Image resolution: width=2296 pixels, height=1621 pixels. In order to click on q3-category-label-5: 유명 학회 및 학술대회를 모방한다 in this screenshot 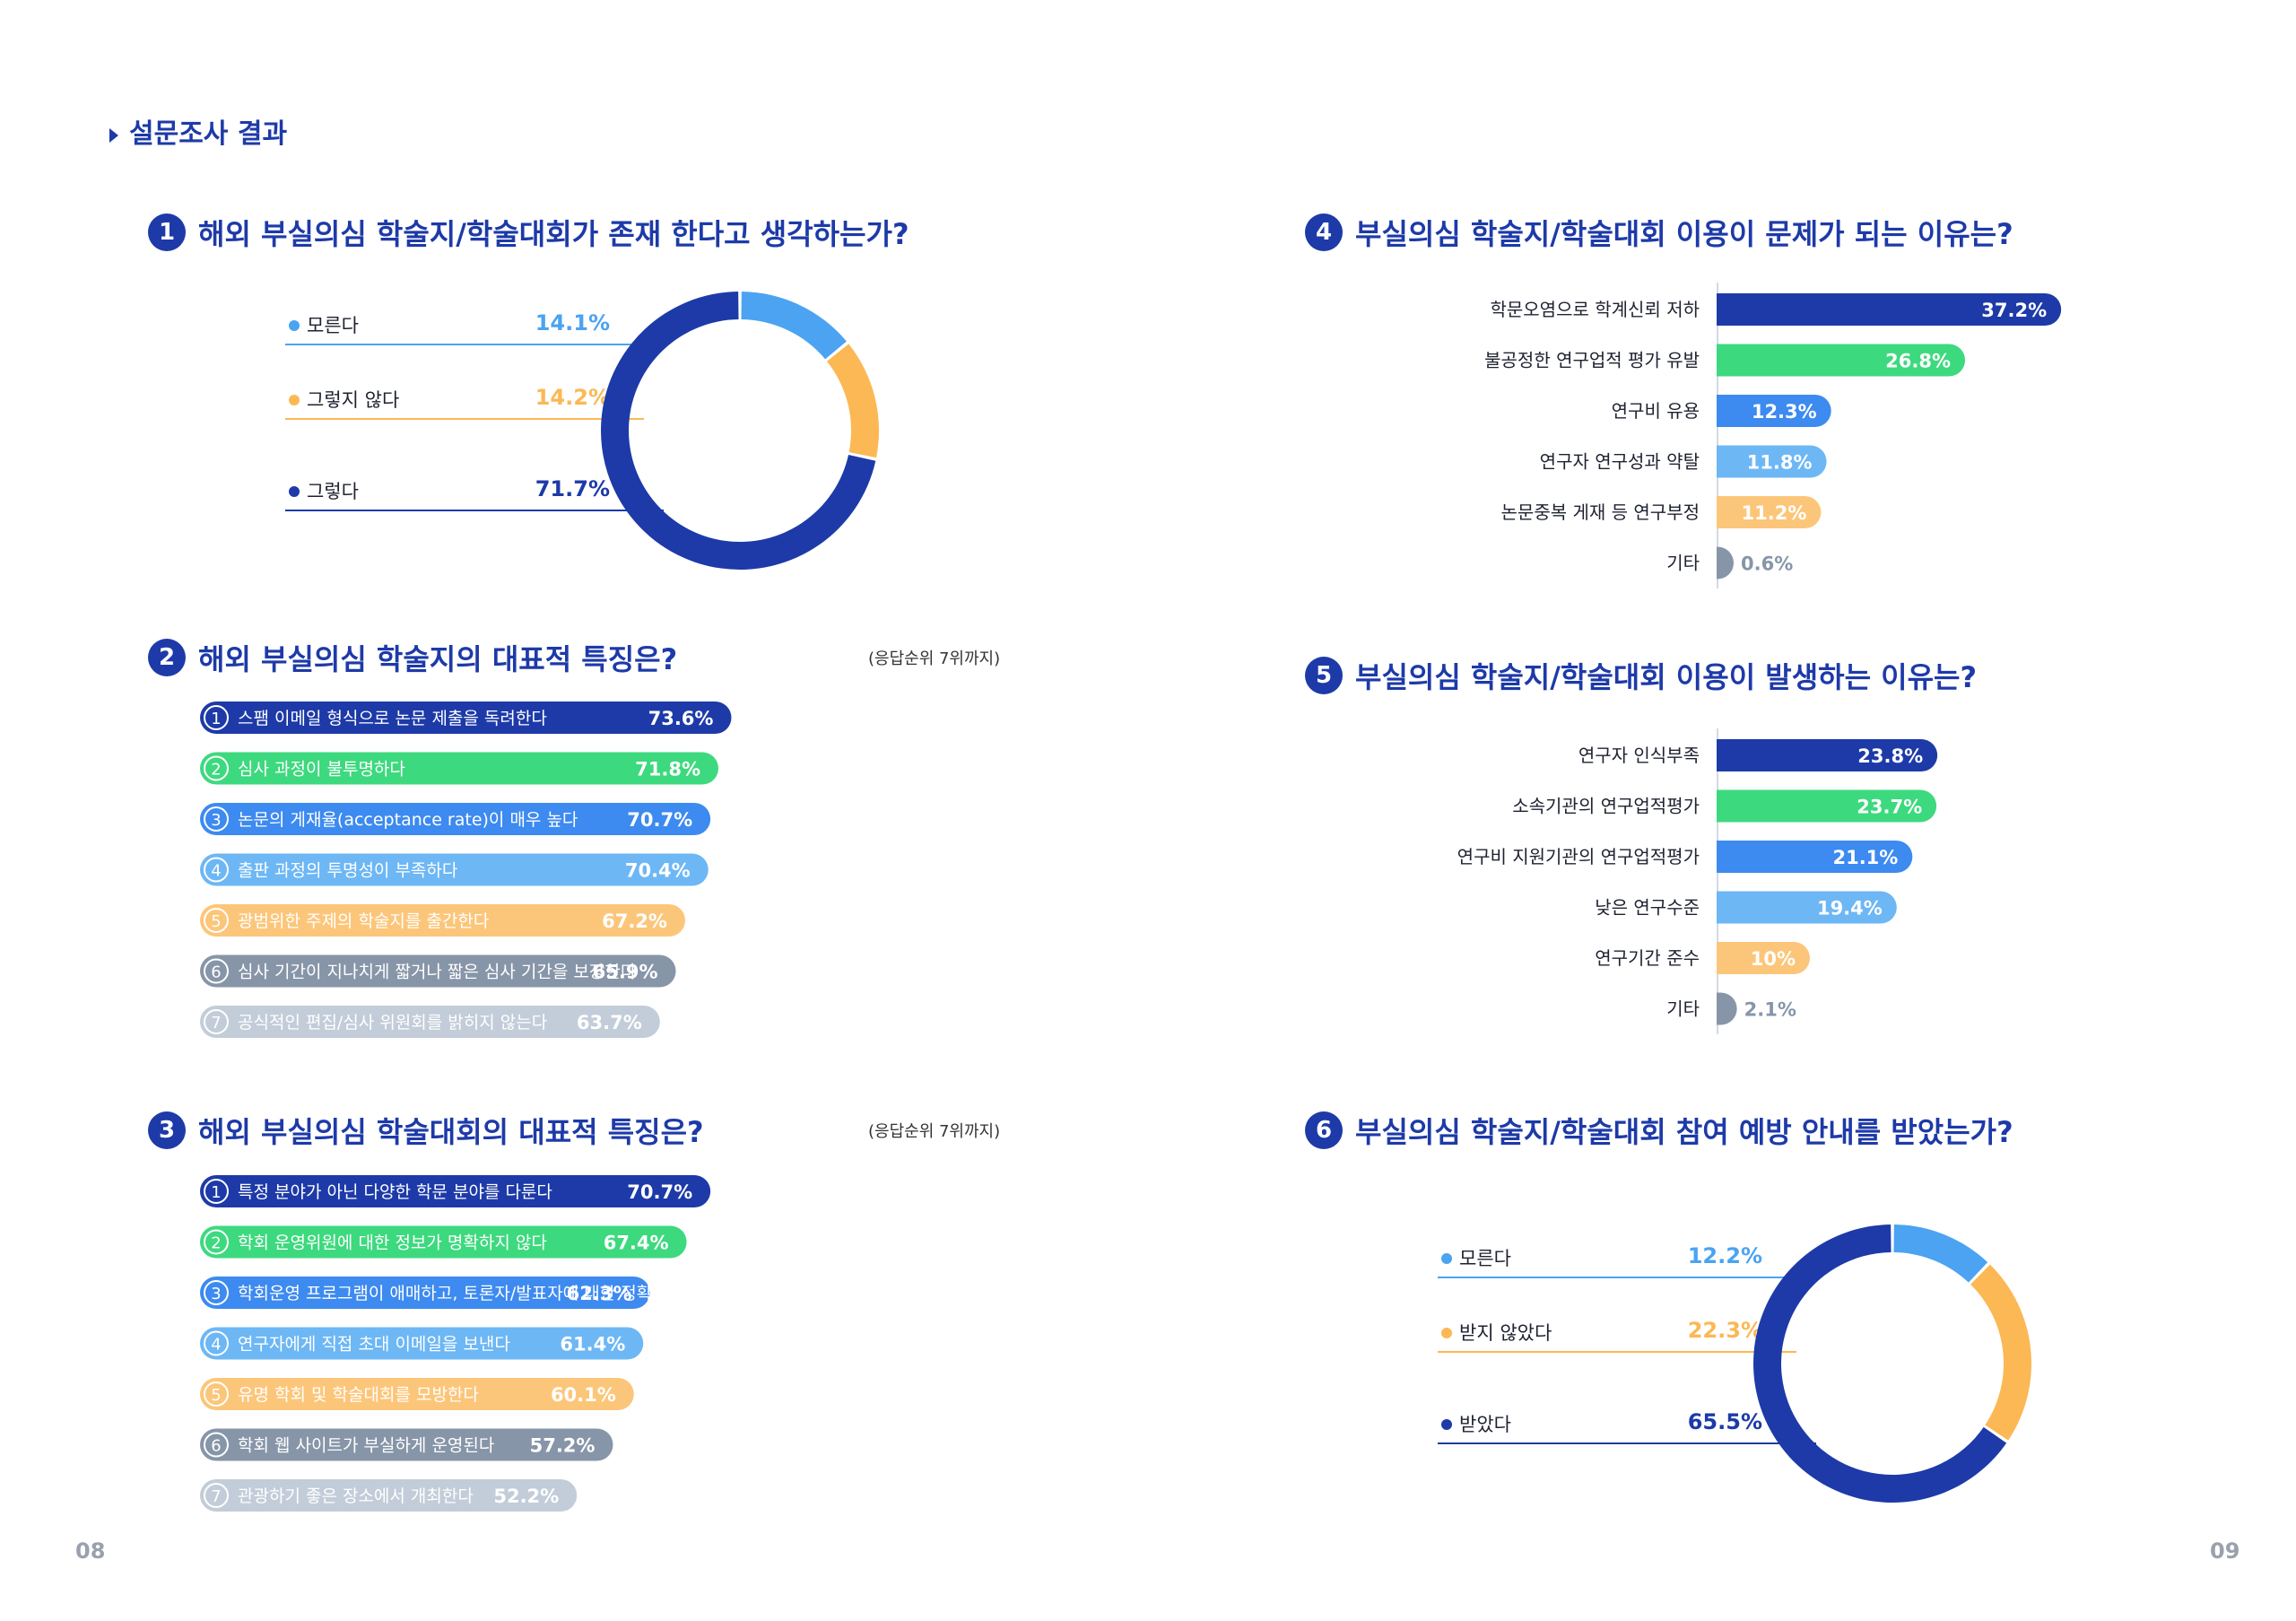, I will do `click(358, 1395)`.